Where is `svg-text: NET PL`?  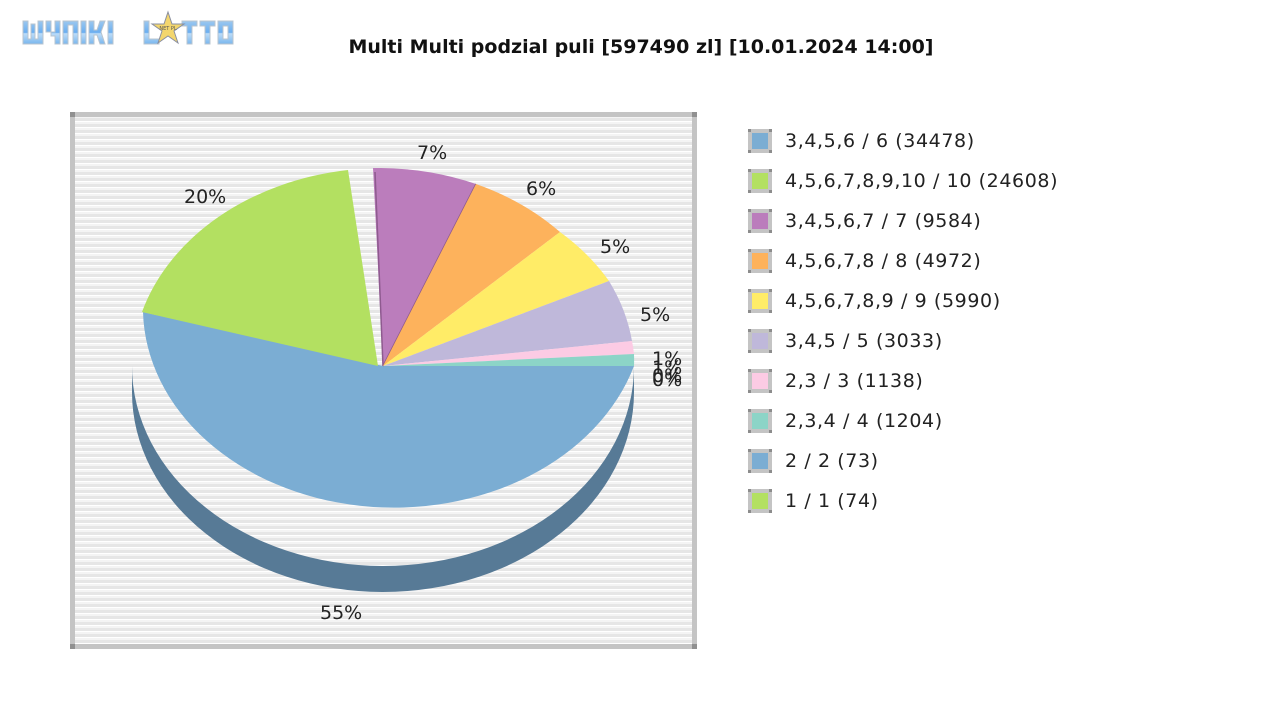
svg-text: NET PL is located at coordinates (168, 29).